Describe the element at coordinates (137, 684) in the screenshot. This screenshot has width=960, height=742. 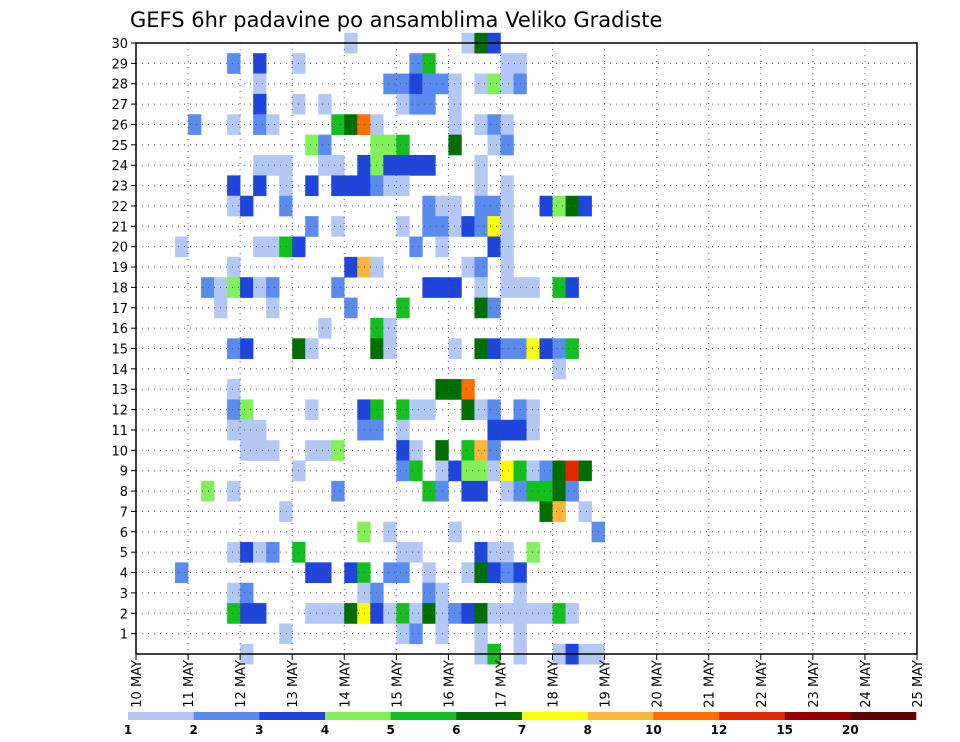
I see `x-tick-label: 10 MAY` at that location.